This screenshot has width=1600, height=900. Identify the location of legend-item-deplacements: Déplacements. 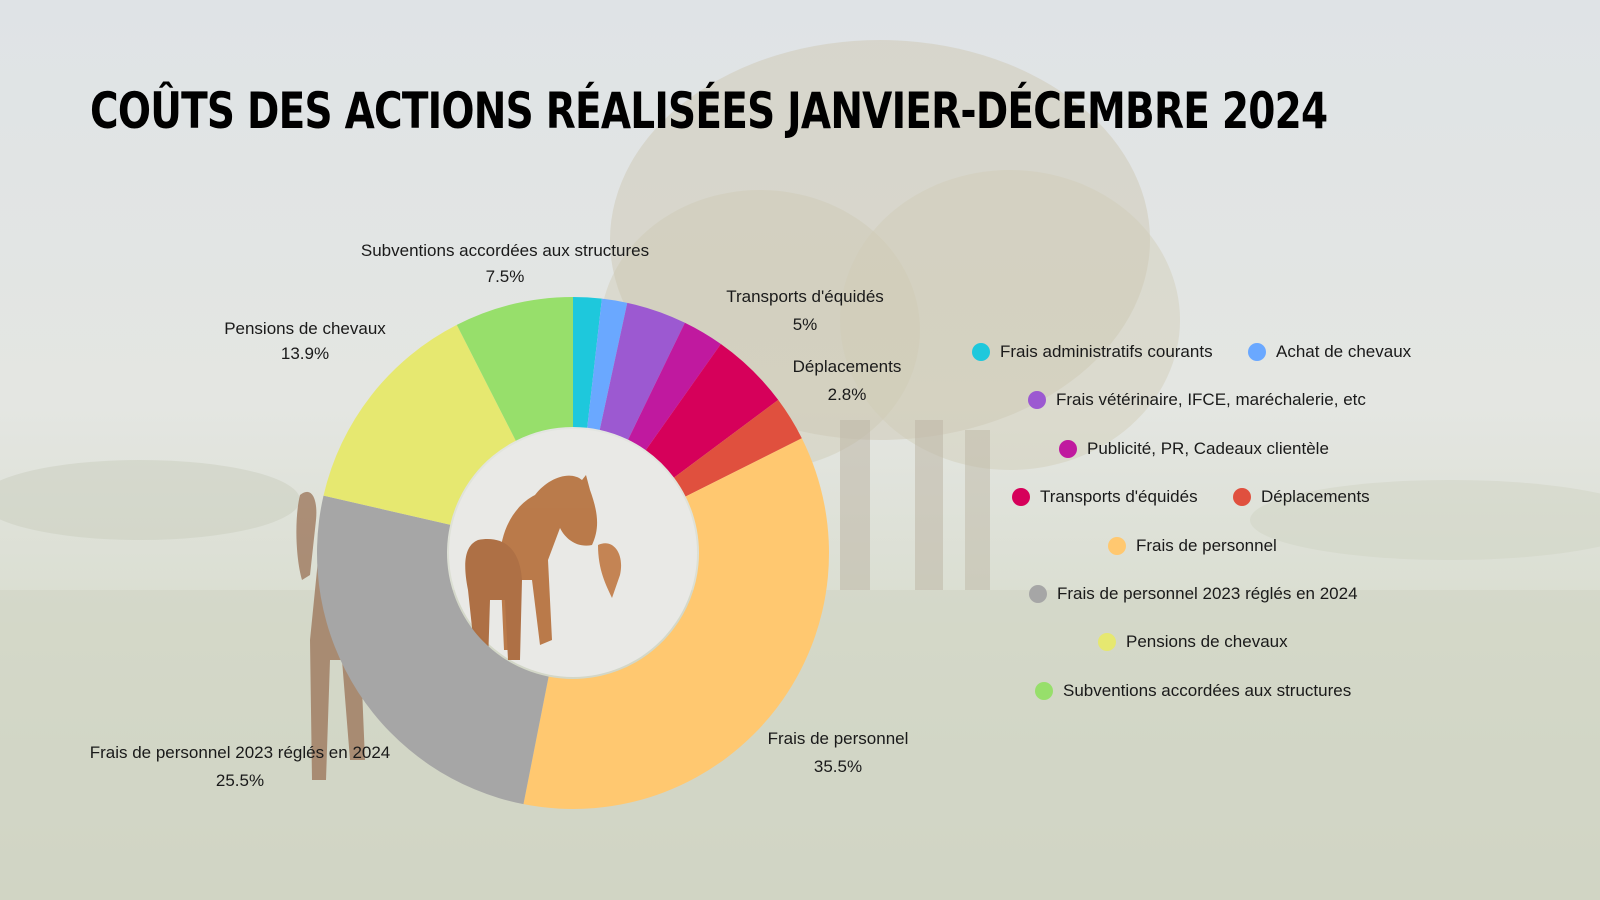
(1301, 497).